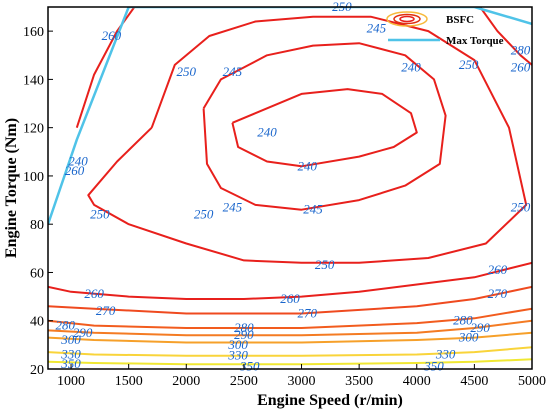  I want to click on y-tick-layer: 20 40 60 80 100 120 140 160, so click(38, 201).